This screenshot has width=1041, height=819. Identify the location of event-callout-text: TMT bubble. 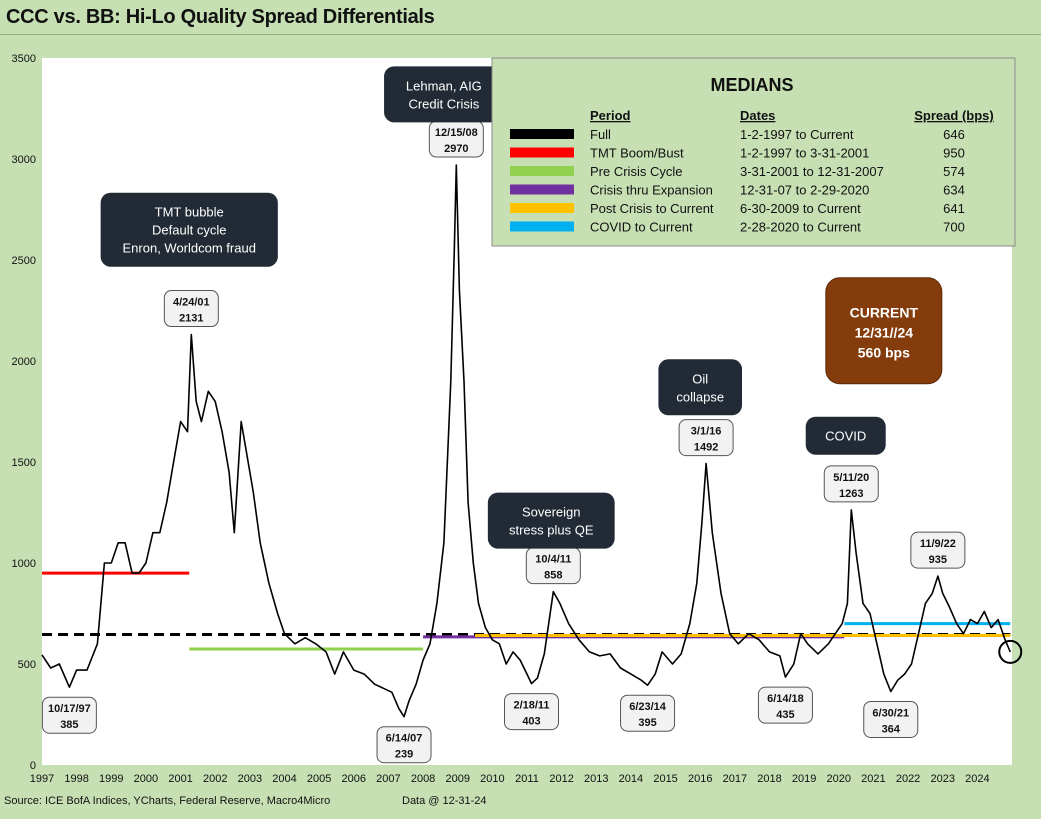
(189, 212).